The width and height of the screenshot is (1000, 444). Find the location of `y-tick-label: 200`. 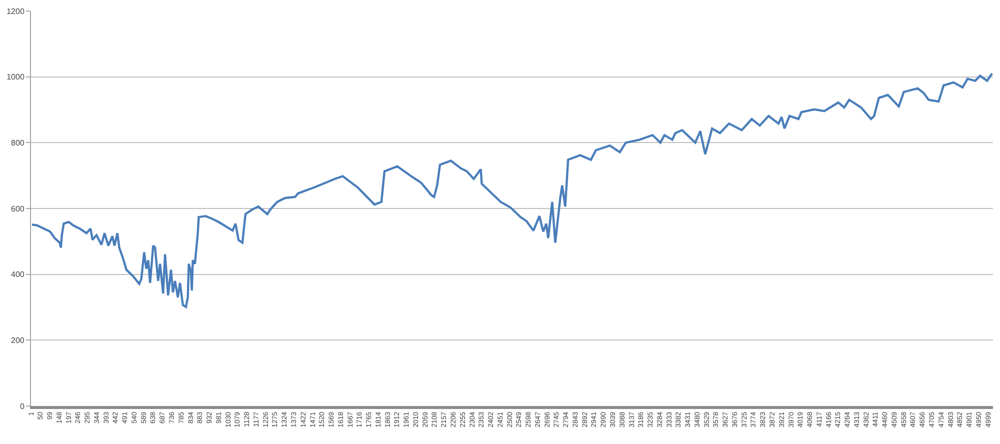

y-tick-label: 200 is located at coordinates (18, 340).